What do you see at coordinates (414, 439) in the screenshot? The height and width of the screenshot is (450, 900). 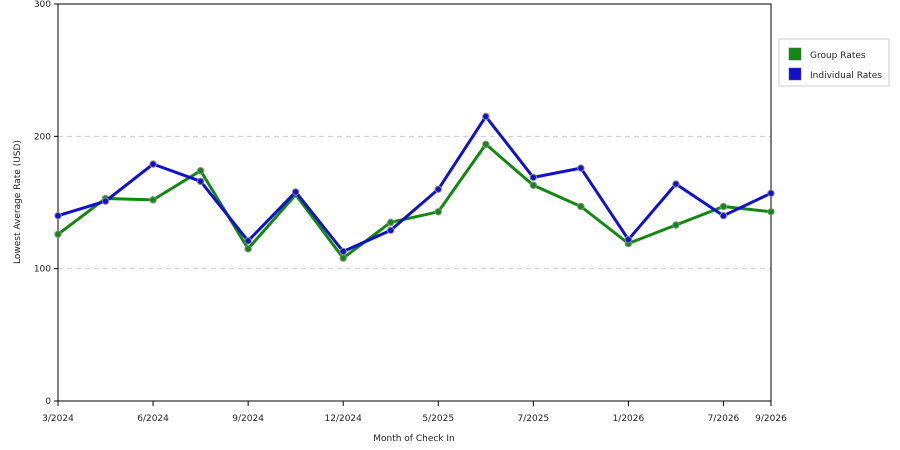 I see `x-axis-title: Month of Check In` at bounding box center [414, 439].